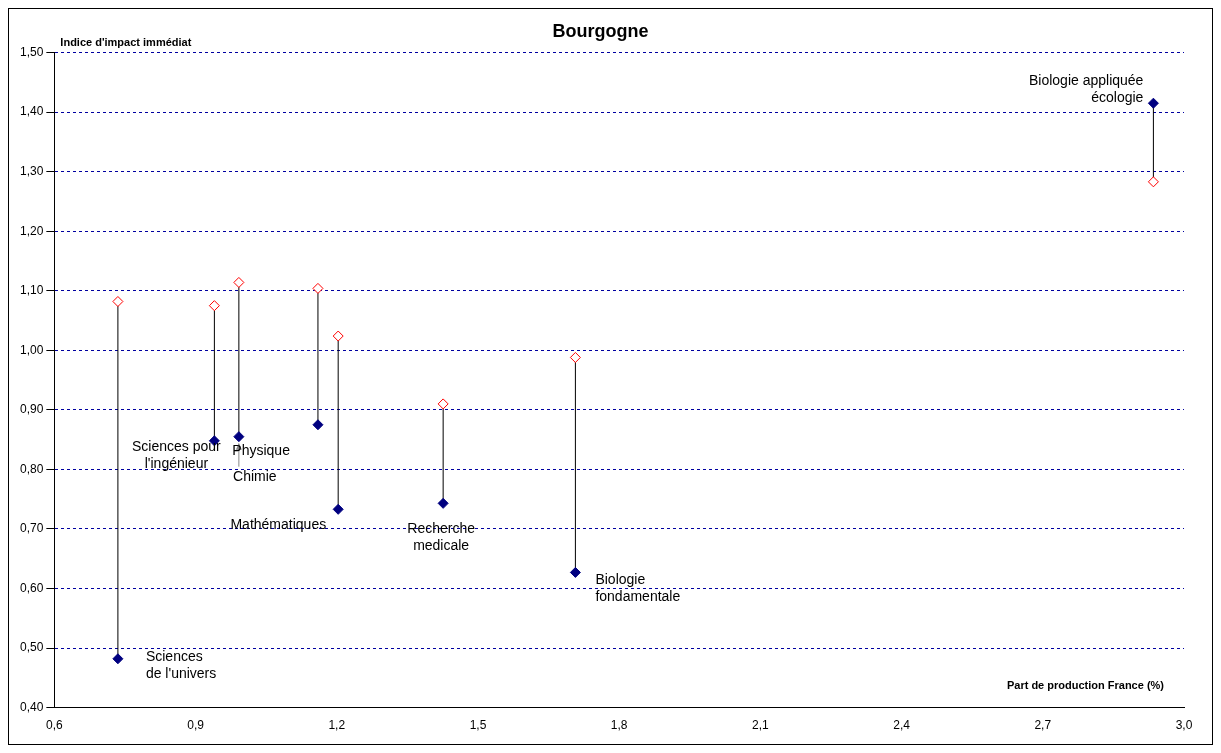 Image resolution: width=1221 pixels, height=753 pixels. What do you see at coordinates (32, 647) in the screenshot?
I see `y-tick-label: 0,50` at bounding box center [32, 647].